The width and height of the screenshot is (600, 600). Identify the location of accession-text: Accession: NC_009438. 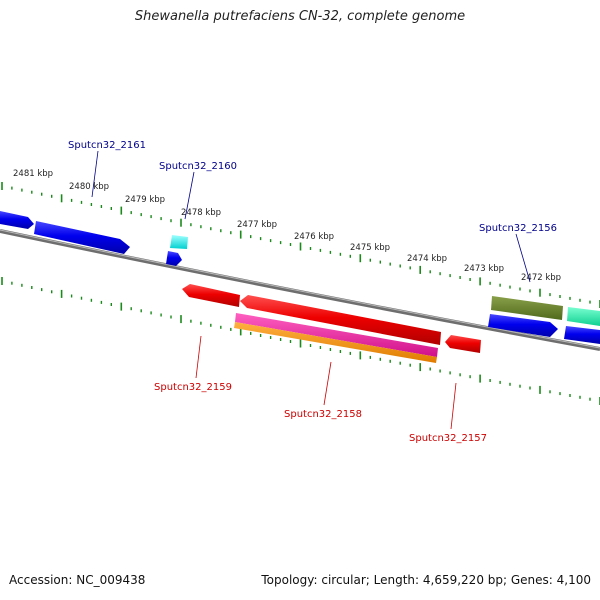
(77, 580).